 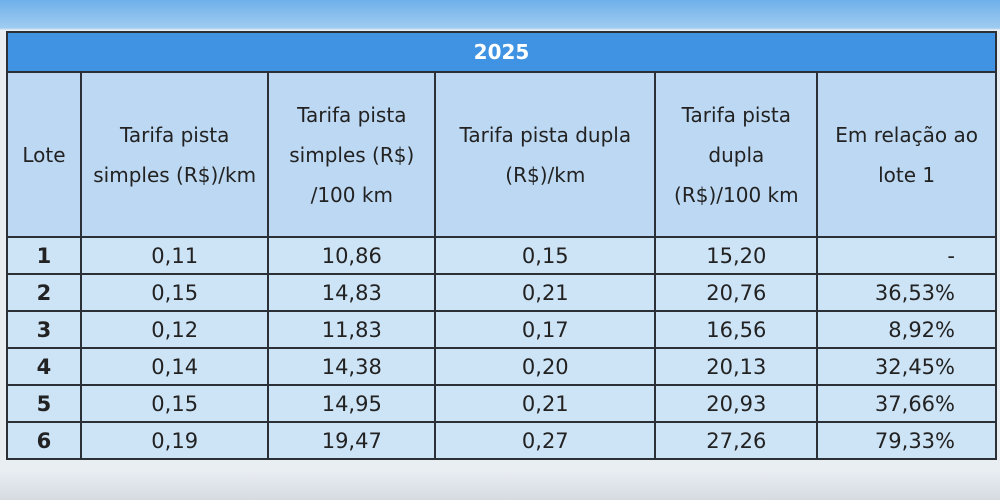 I want to click on table-cell: 5, so click(x=44, y=403).